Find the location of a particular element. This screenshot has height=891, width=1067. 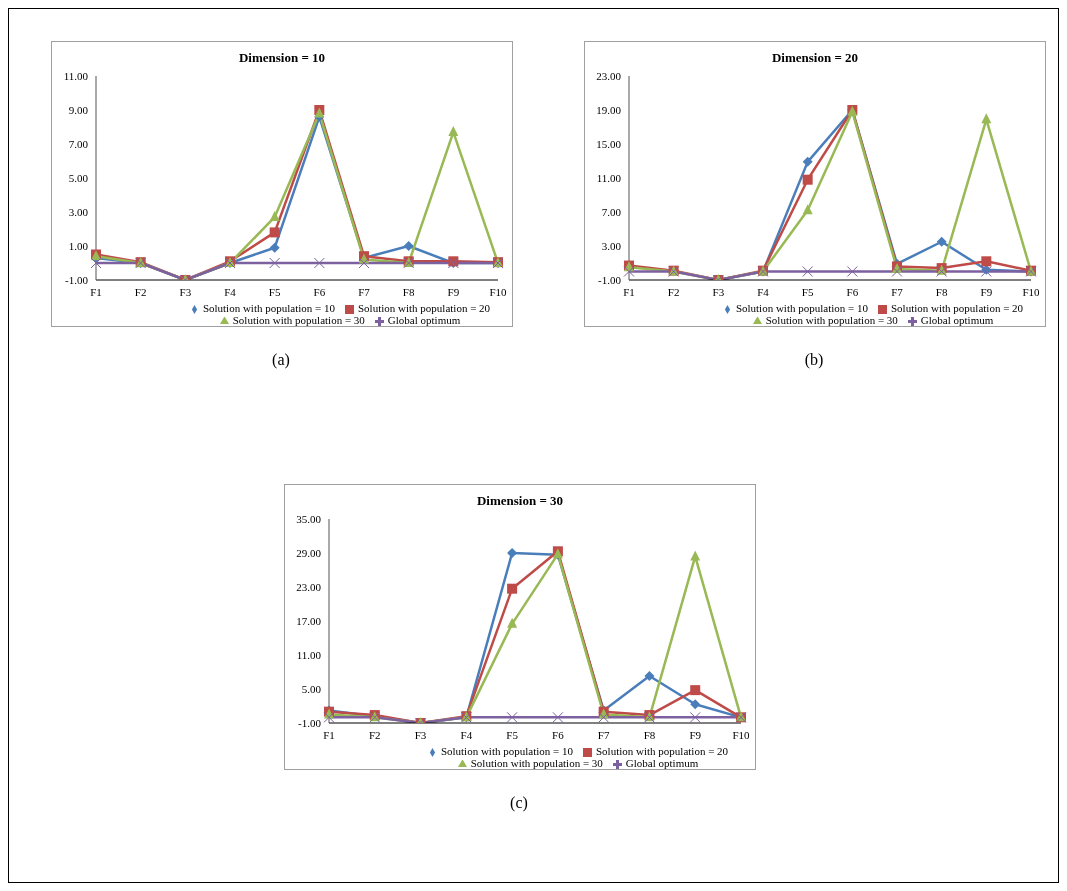

chart-title: Dimension = 20 is located at coordinates (815, 57).